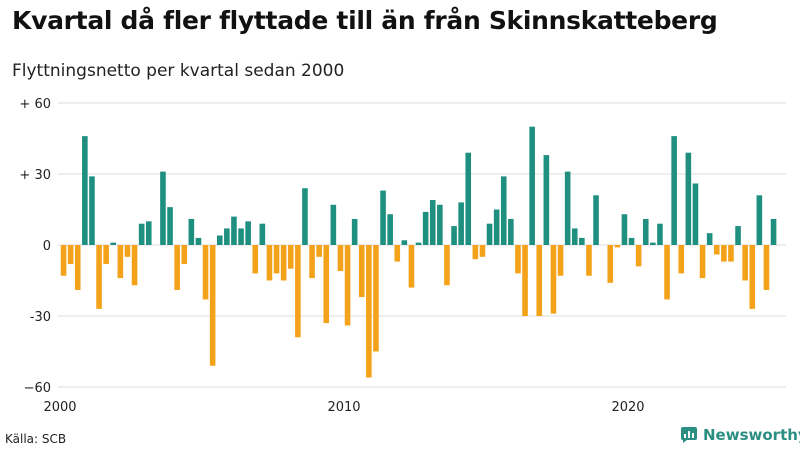  Describe the element at coordinates (47, 246) in the screenshot. I see `y-tick-label: 0` at that location.